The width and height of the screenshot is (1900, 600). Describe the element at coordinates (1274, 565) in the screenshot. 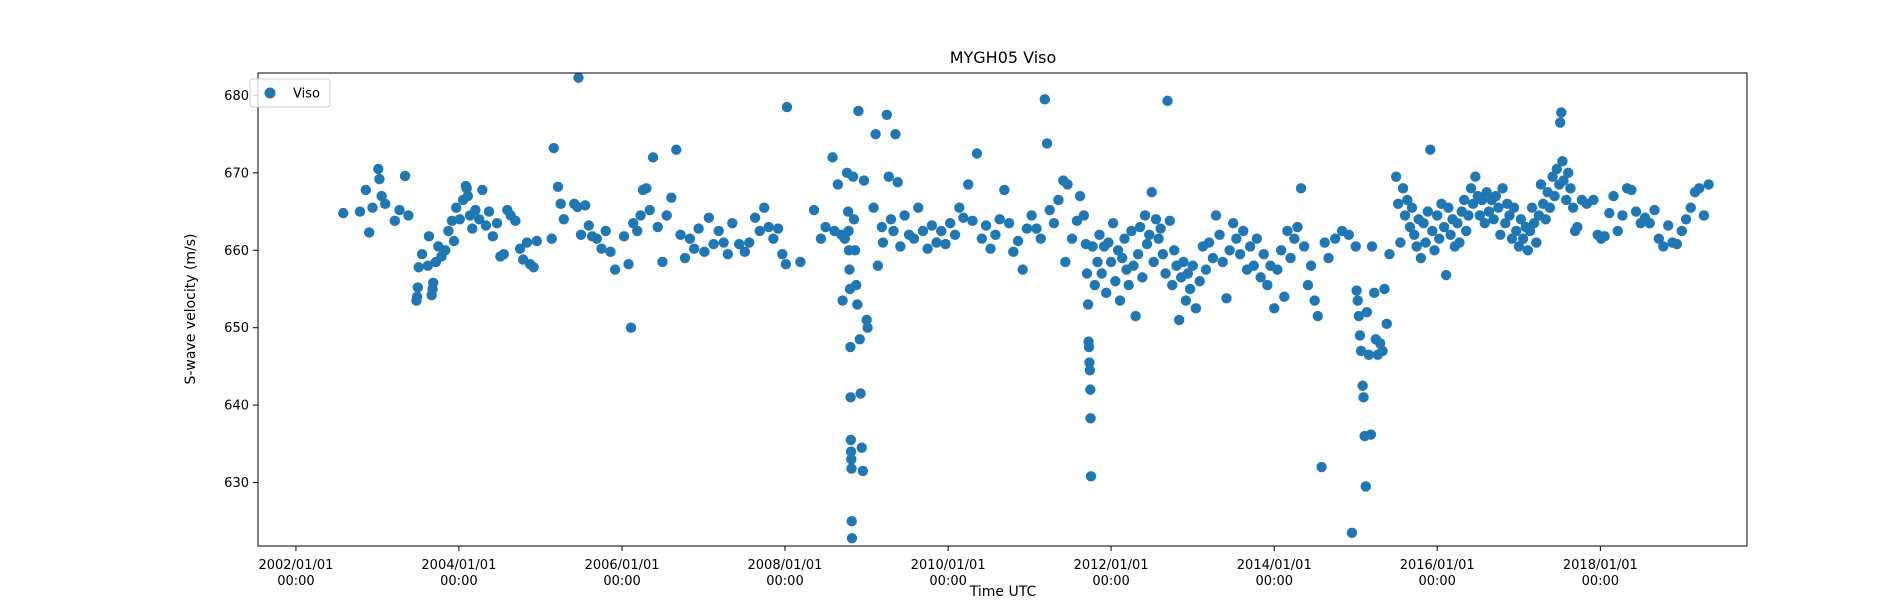

I see `x-tick-label: 2014/01/01` at that location.